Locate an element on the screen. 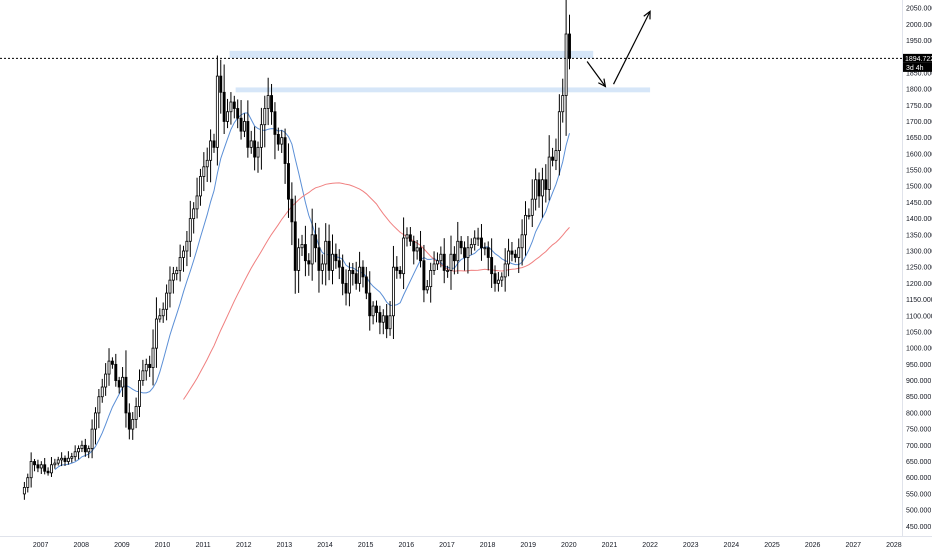 The height and width of the screenshot is (550, 932). y-tick-label: 1750.000 is located at coordinates (919, 106).